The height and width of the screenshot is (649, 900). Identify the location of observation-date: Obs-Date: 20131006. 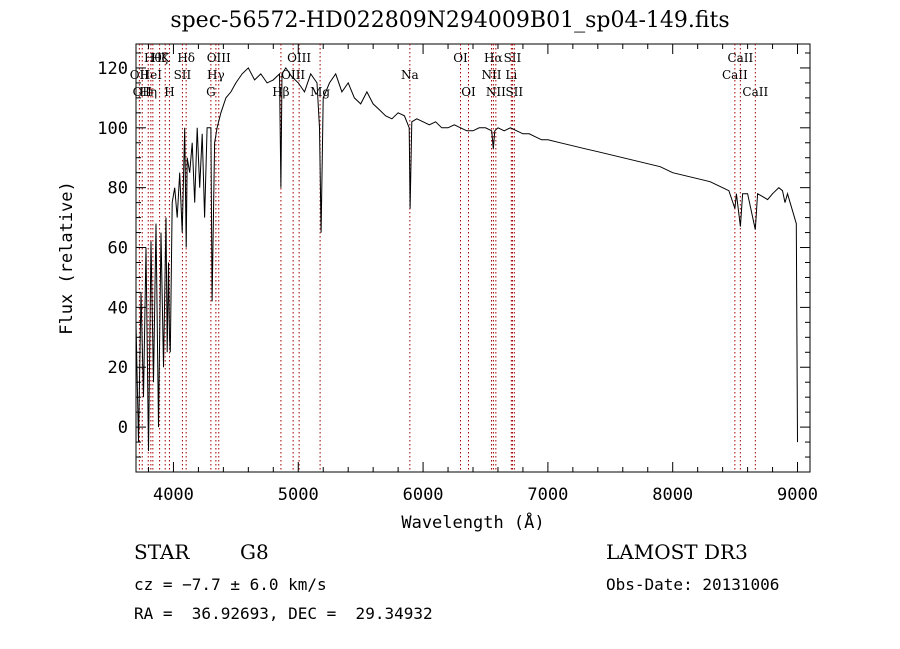
(693, 584).